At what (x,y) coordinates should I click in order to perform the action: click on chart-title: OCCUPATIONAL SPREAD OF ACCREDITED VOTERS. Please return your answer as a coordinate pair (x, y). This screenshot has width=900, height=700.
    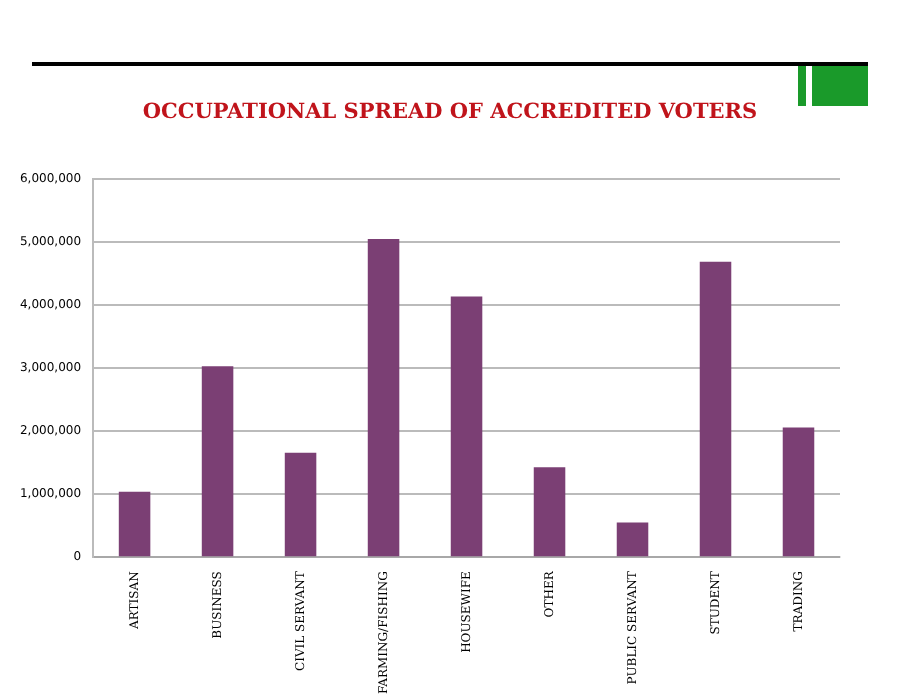
    Looking at the image, I should click on (450, 112).